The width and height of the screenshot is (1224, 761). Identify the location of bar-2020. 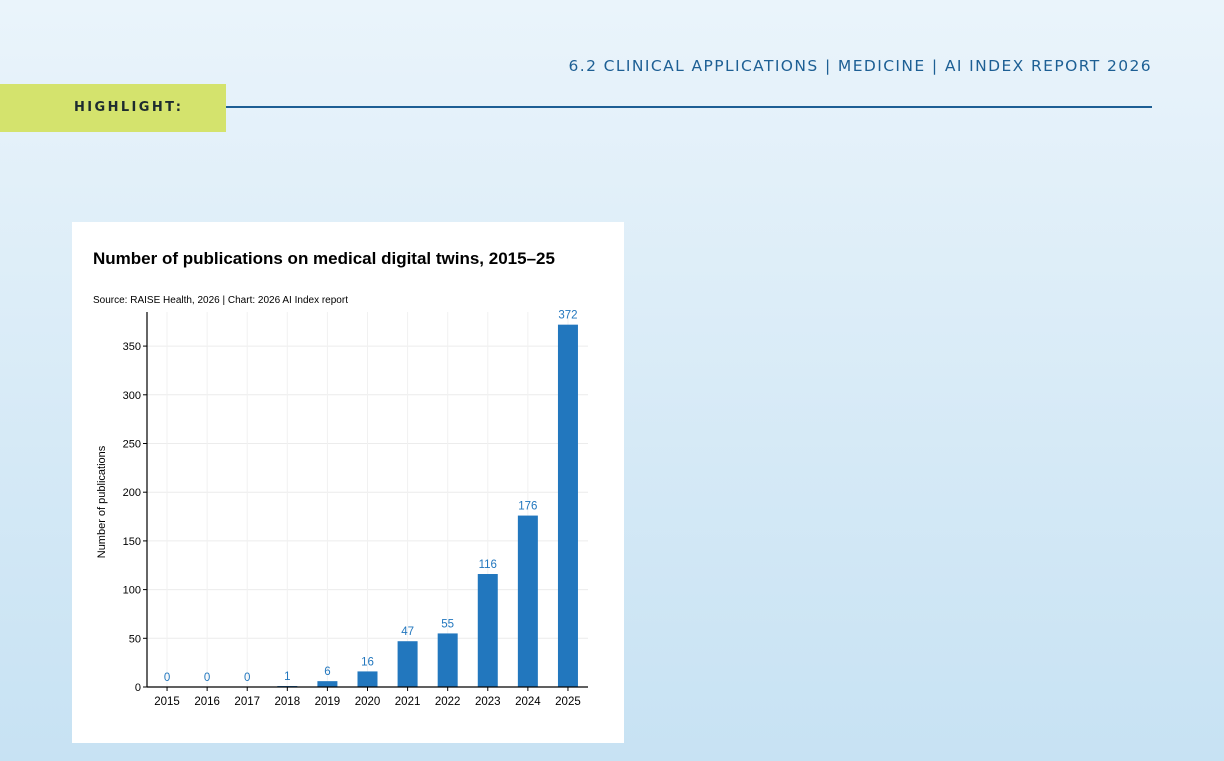
(367, 679).